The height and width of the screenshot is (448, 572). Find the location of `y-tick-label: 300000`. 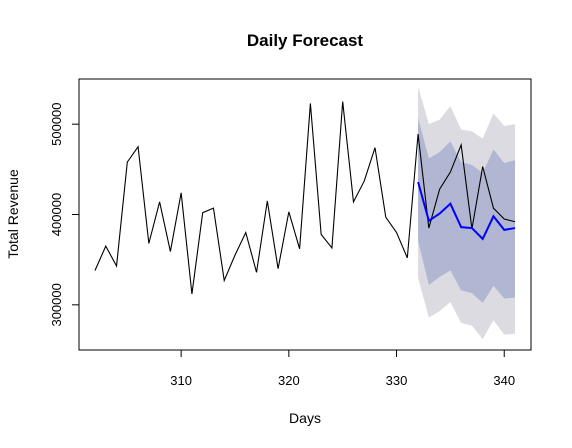

y-tick-label: 300000 is located at coordinates (56, 304).